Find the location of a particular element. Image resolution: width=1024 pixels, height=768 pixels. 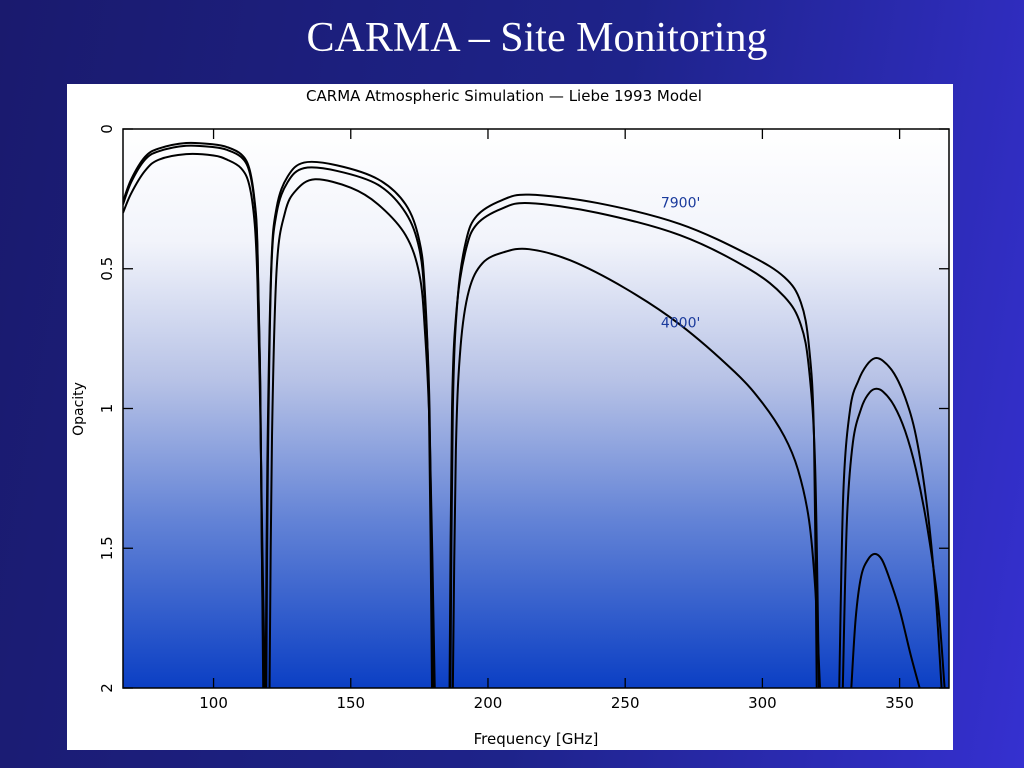

curve-annotation: 7900' is located at coordinates (680, 203).